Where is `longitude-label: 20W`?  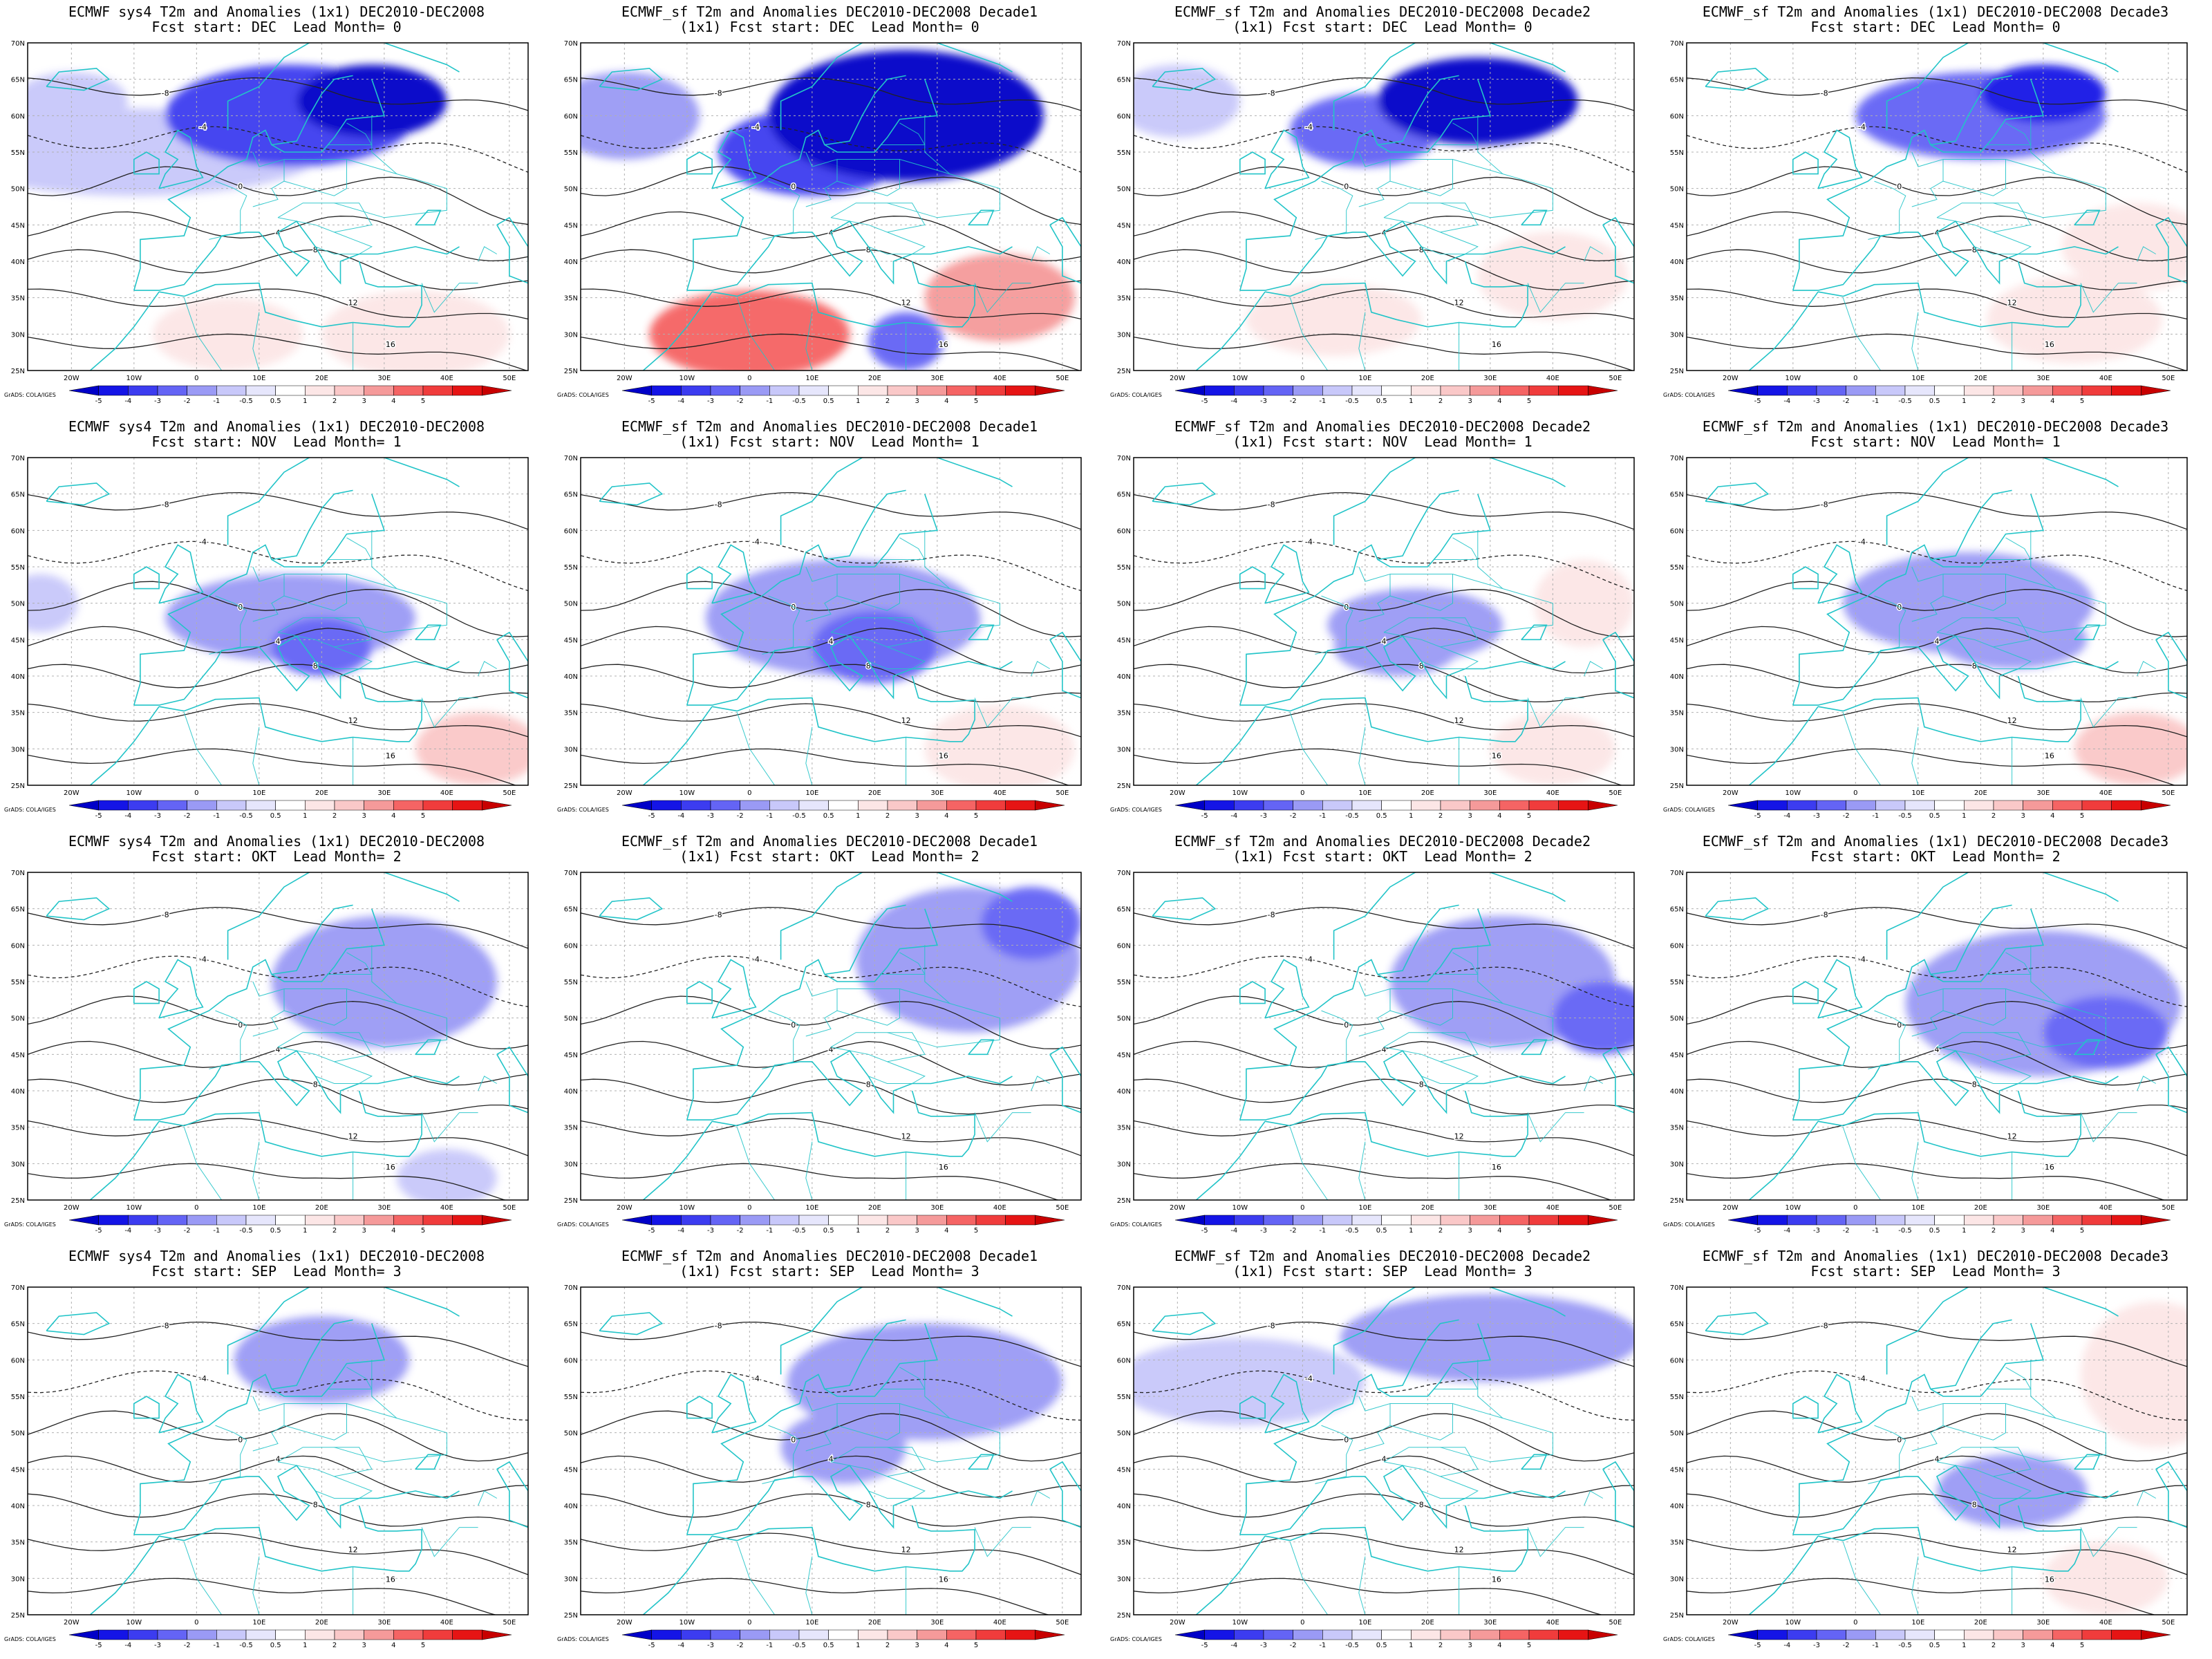
longitude-label: 20W is located at coordinates (1177, 1208).